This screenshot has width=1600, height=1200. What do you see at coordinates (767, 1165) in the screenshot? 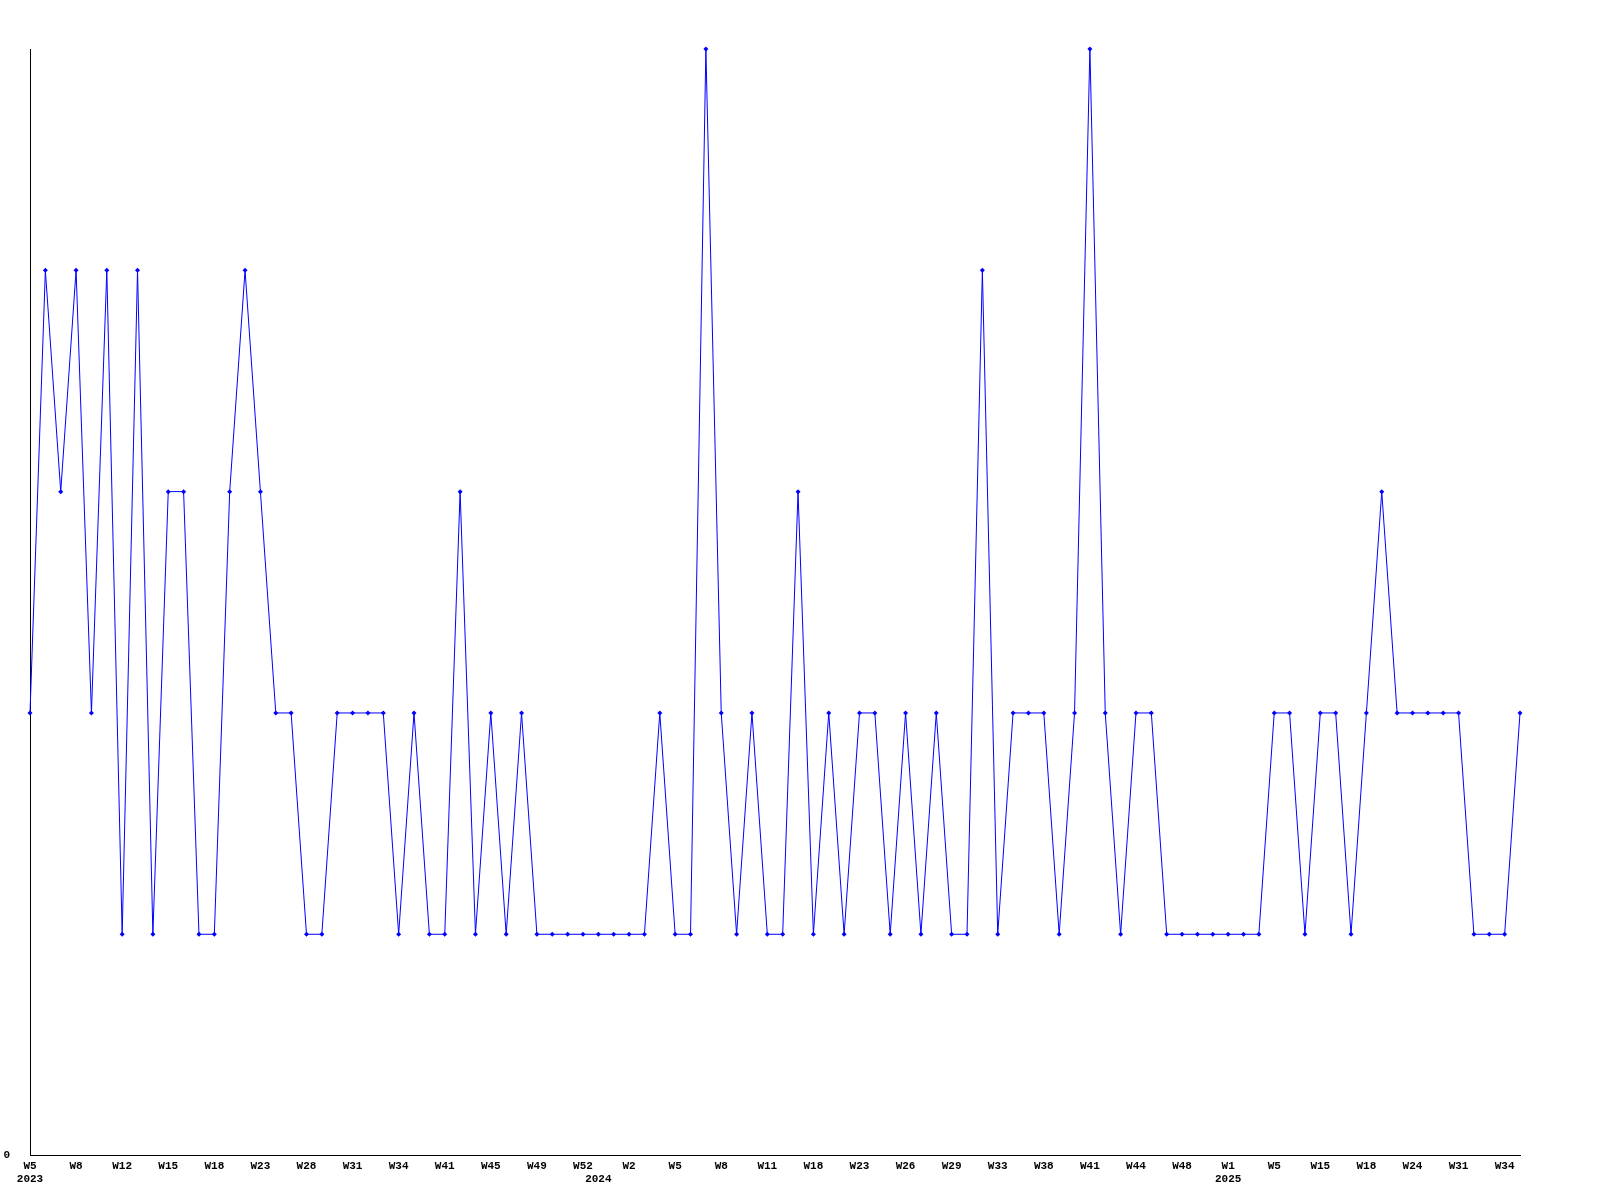
I see `x-tick-label: W11` at bounding box center [767, 1165].